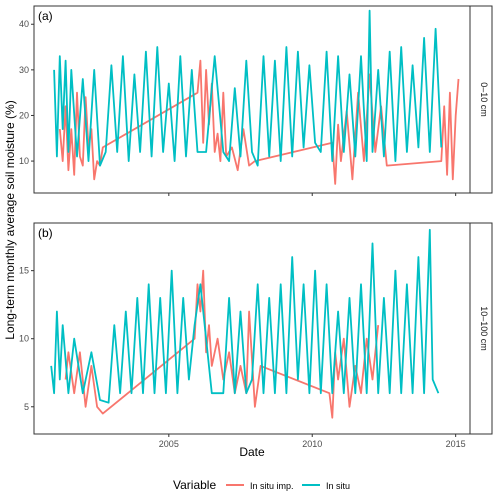 The width and height of the screenshot is (500, 497). I want to click on x-tick-label: 2005, so click(169, 444).